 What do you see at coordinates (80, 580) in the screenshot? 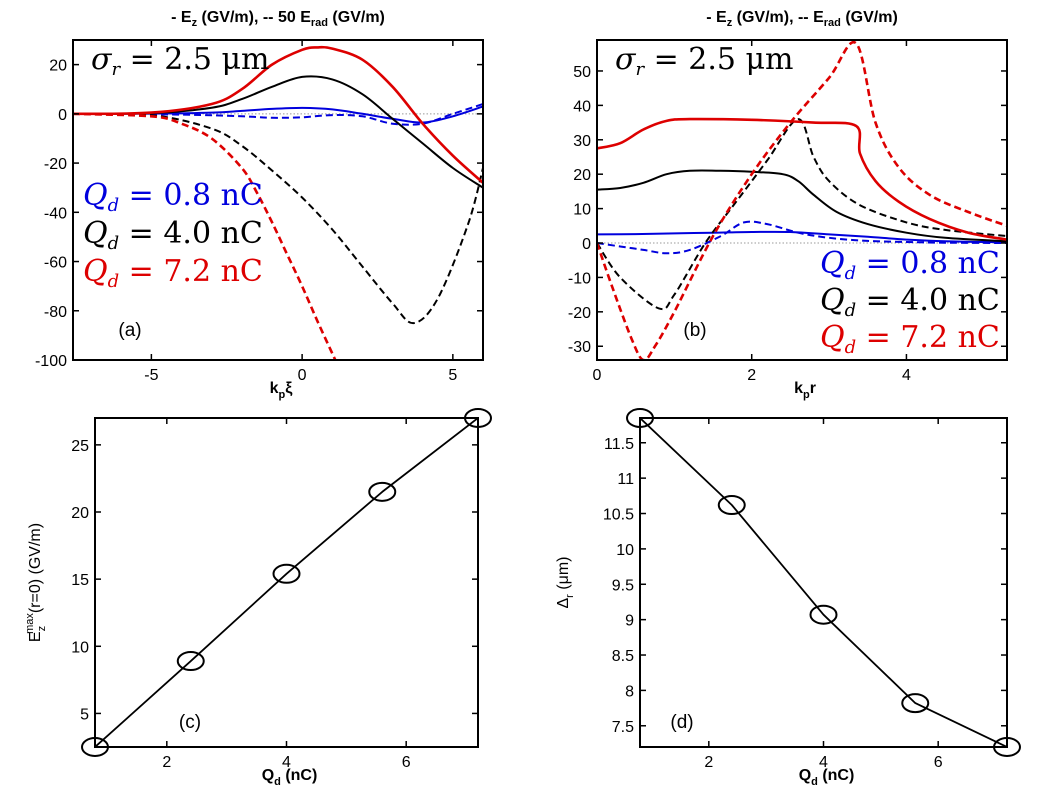
I see `y-tick-label: 15` at bounding box center [80, 580].